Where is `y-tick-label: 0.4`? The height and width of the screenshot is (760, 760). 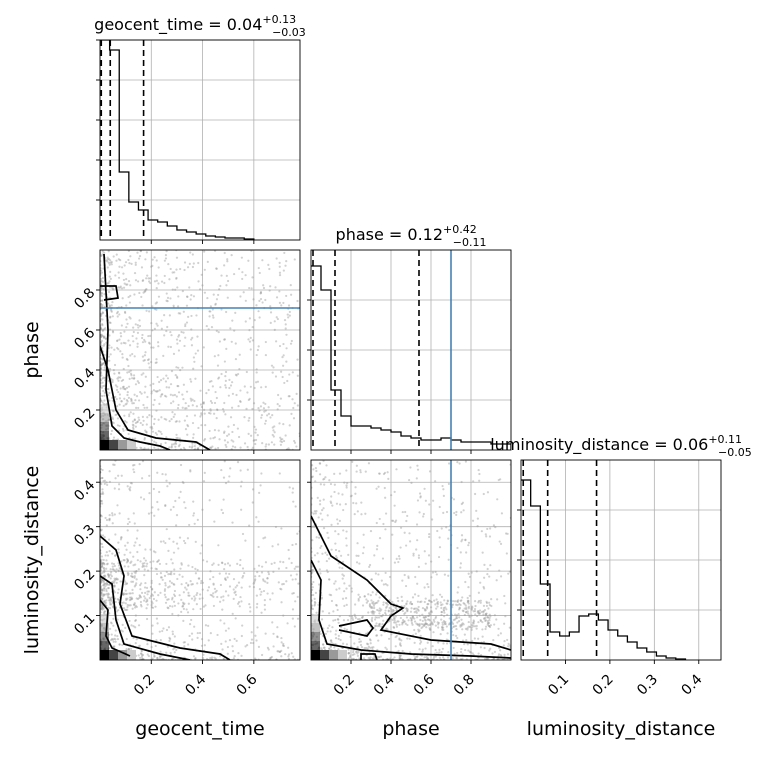
y-tick-label: 0.4 is located at coordinates (84, 378).